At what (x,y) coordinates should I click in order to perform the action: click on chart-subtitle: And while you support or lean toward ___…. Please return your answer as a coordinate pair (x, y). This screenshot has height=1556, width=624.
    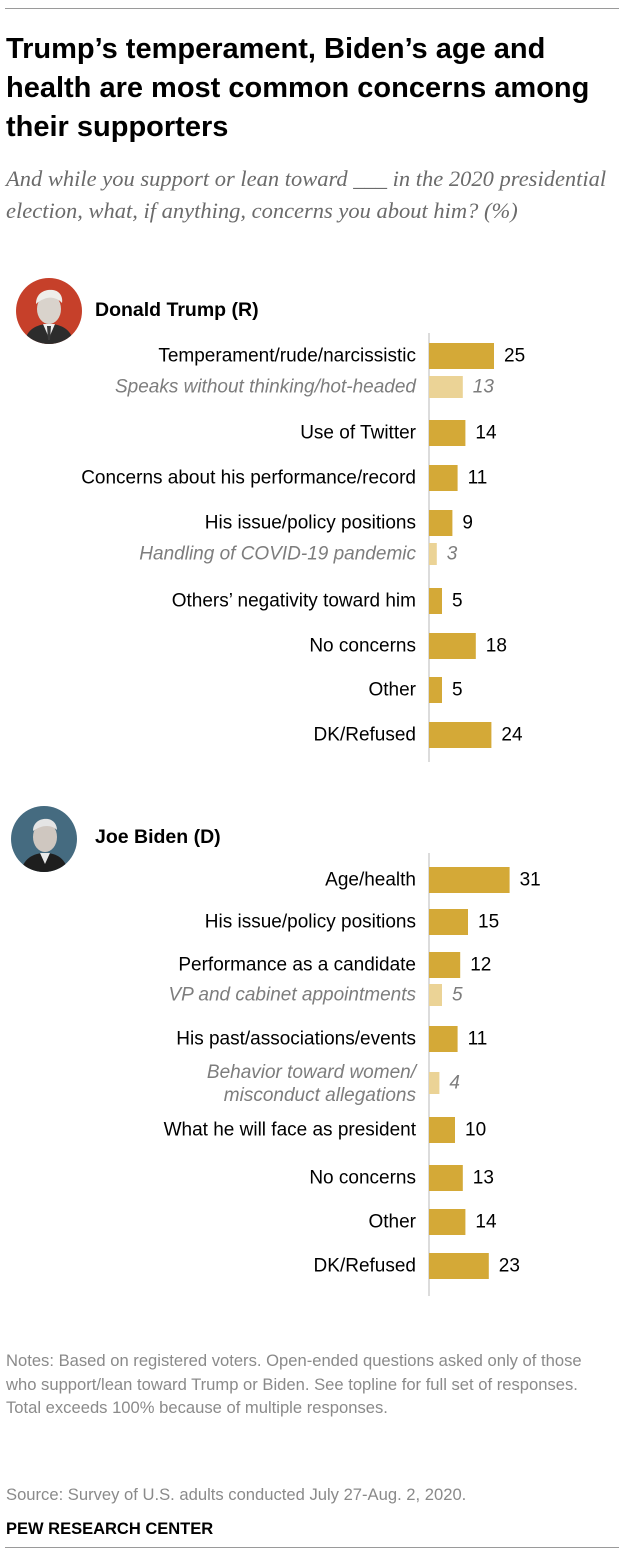
    Looking at the image, I should click on (306, 194).